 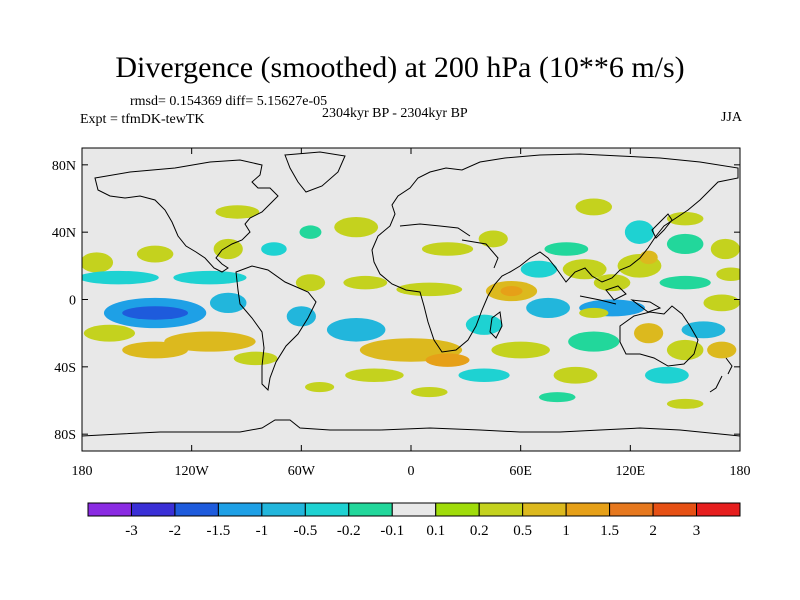 I want to click on y-tick-label: 40S, so click(x=65, y=368).